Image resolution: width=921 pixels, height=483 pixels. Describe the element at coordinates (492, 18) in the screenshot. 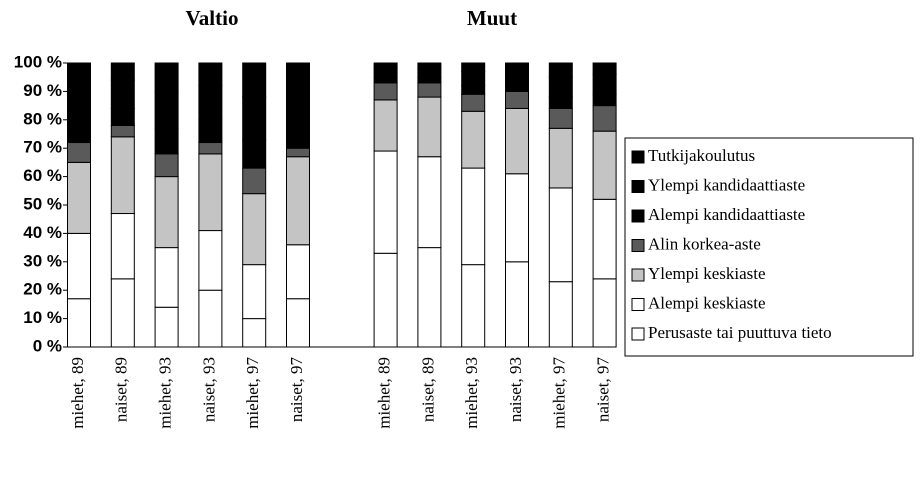

I see `group-title: Muut` at that location.